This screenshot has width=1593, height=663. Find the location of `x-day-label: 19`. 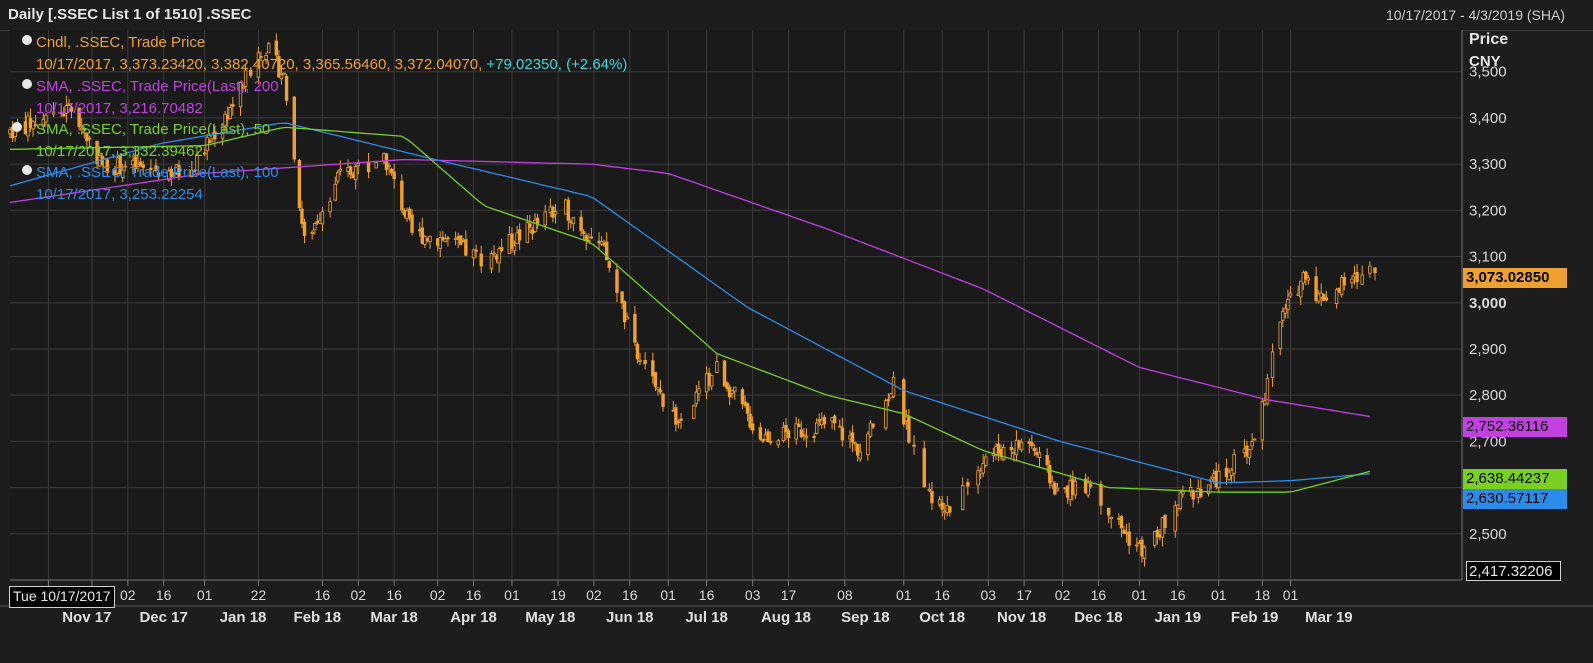

x-day-label: 19 is located at coordinates (558, 595).